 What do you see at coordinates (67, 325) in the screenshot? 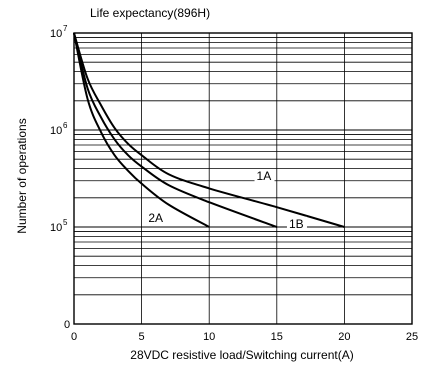
I see `y-tick-label: 0` at bounding box center [67, 325].